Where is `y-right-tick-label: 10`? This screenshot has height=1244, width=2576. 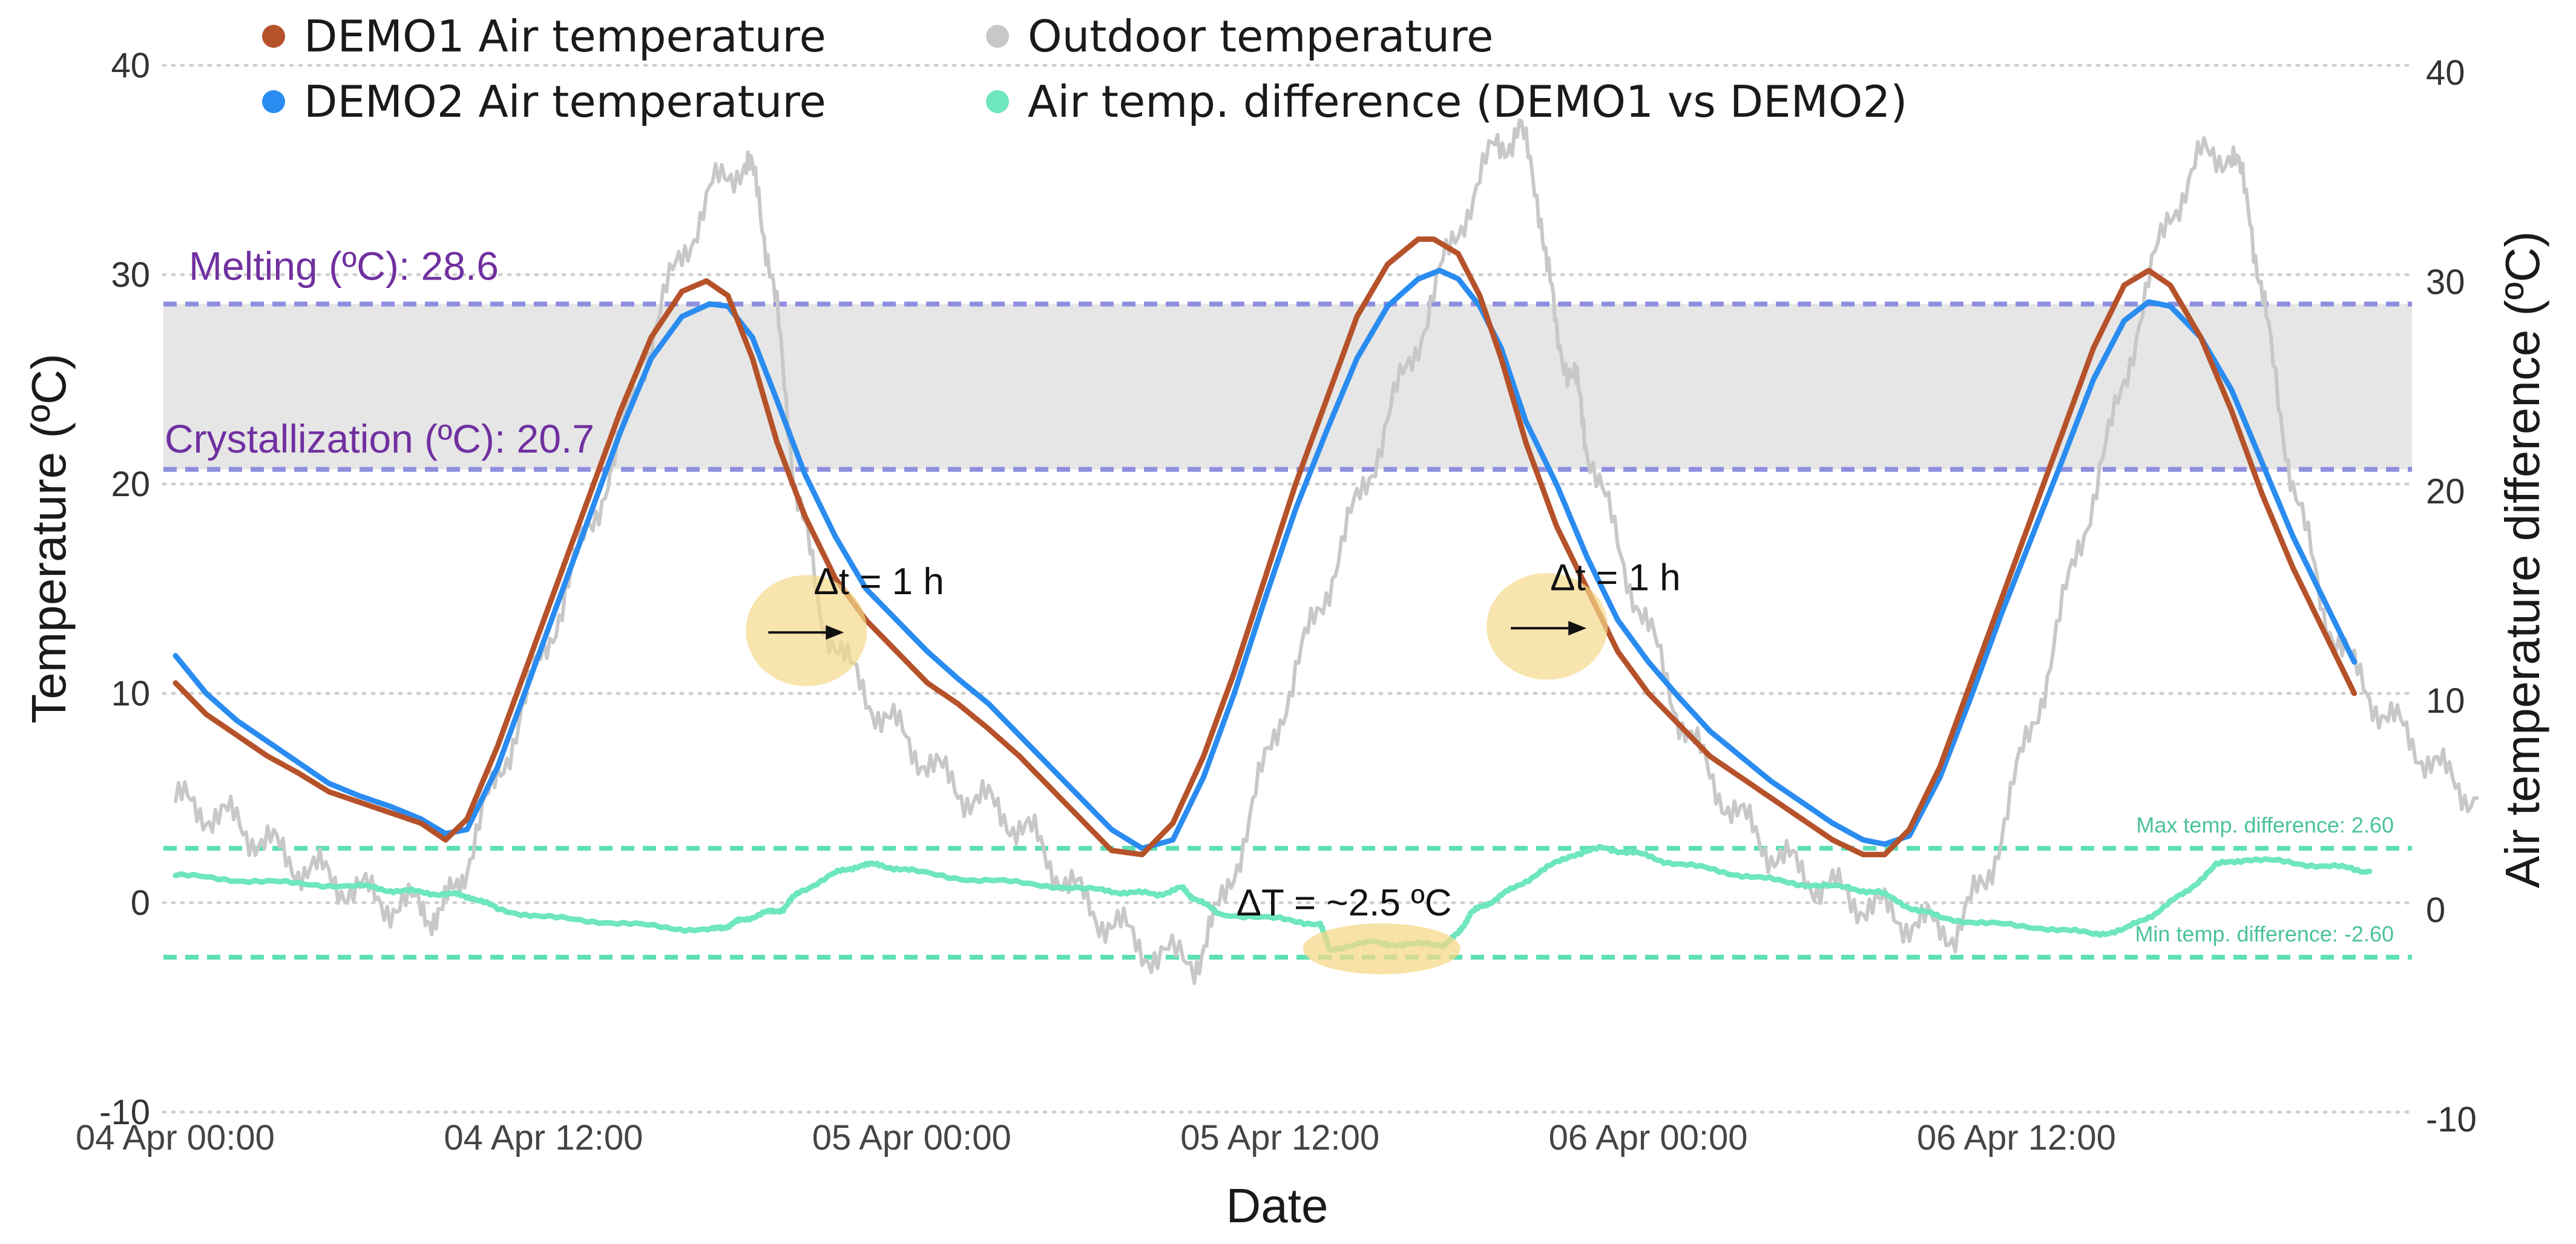
y-right-tick-label: 10 is located at coordinates (2445, 701).